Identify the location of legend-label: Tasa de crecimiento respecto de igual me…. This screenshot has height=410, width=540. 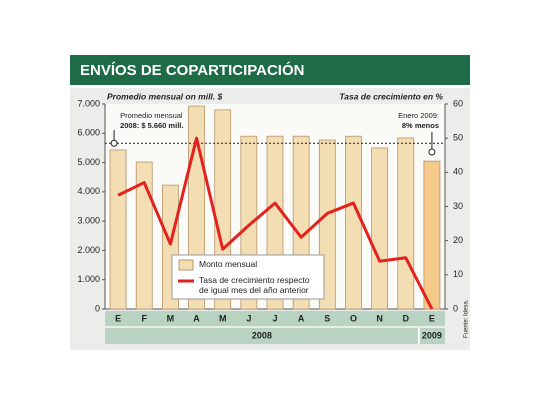
(254, 285).